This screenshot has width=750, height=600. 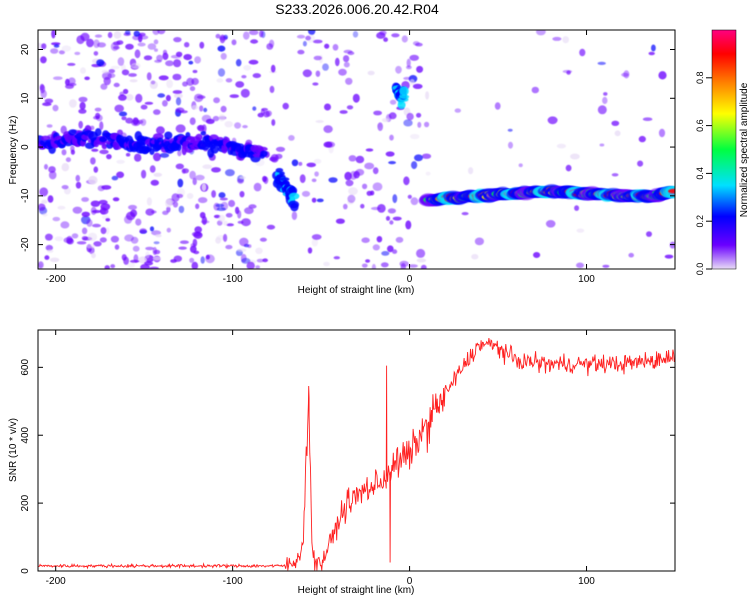 I want to click on colorbar-axis: 0.0 0.2 0.4 0.6 0.8, so click(x=703, y=173).